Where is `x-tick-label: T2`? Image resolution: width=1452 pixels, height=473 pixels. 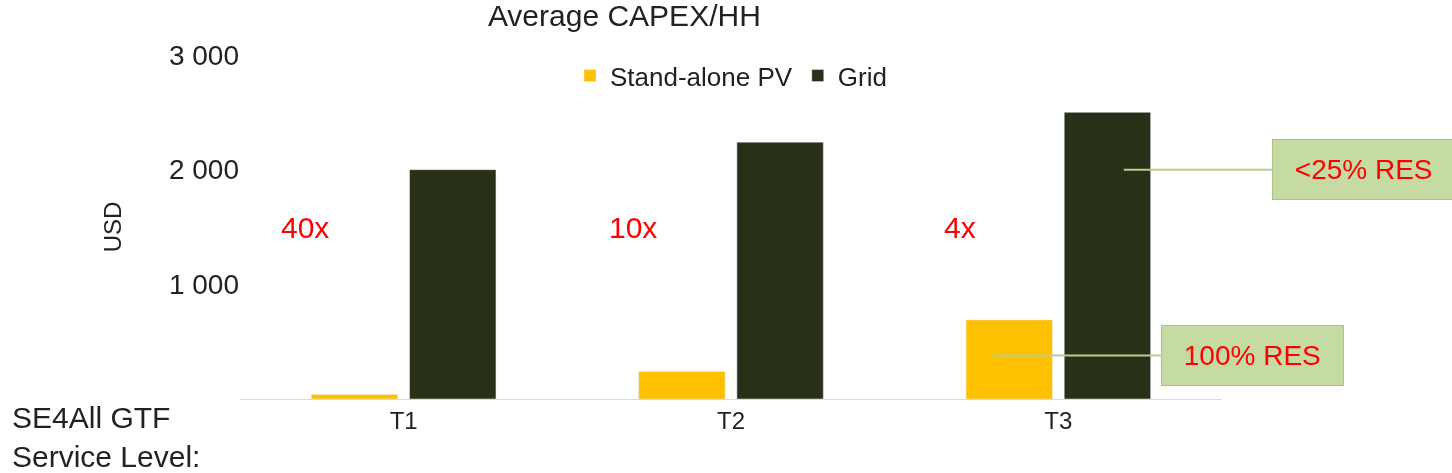 x-tick-label: T2 is located at coordinates (731, 420).